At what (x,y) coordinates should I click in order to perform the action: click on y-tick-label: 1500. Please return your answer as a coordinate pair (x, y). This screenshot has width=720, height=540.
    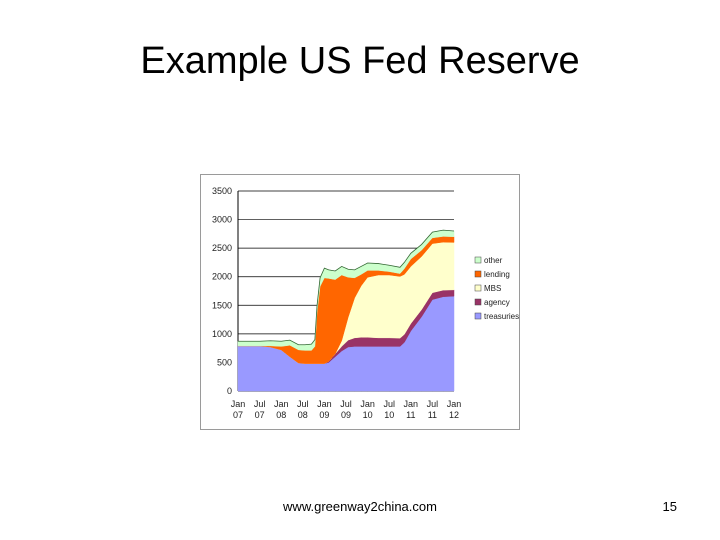
    Looking at the image, I should click on (222, 305).